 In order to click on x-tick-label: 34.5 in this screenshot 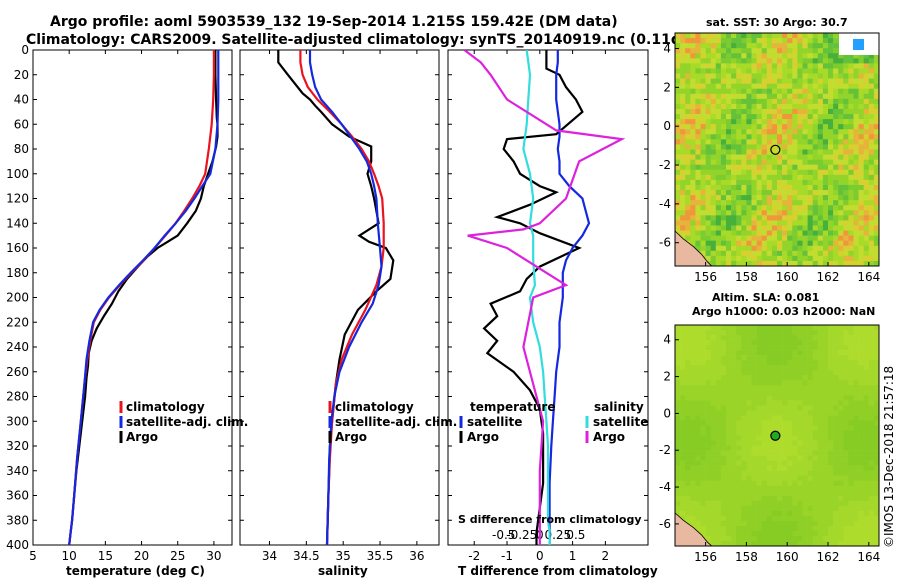, I will do `click(306, 556)`.